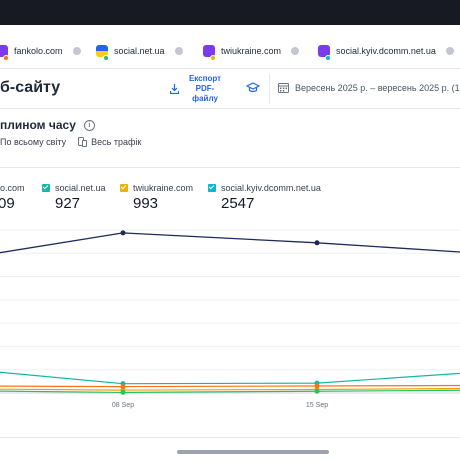 Image resolution: width=460 pixels, height=460 pixels. I want to click on legend-item-social-kyiv: social.kyiv.dcomm.net.ua 2547, so click(264, 197).